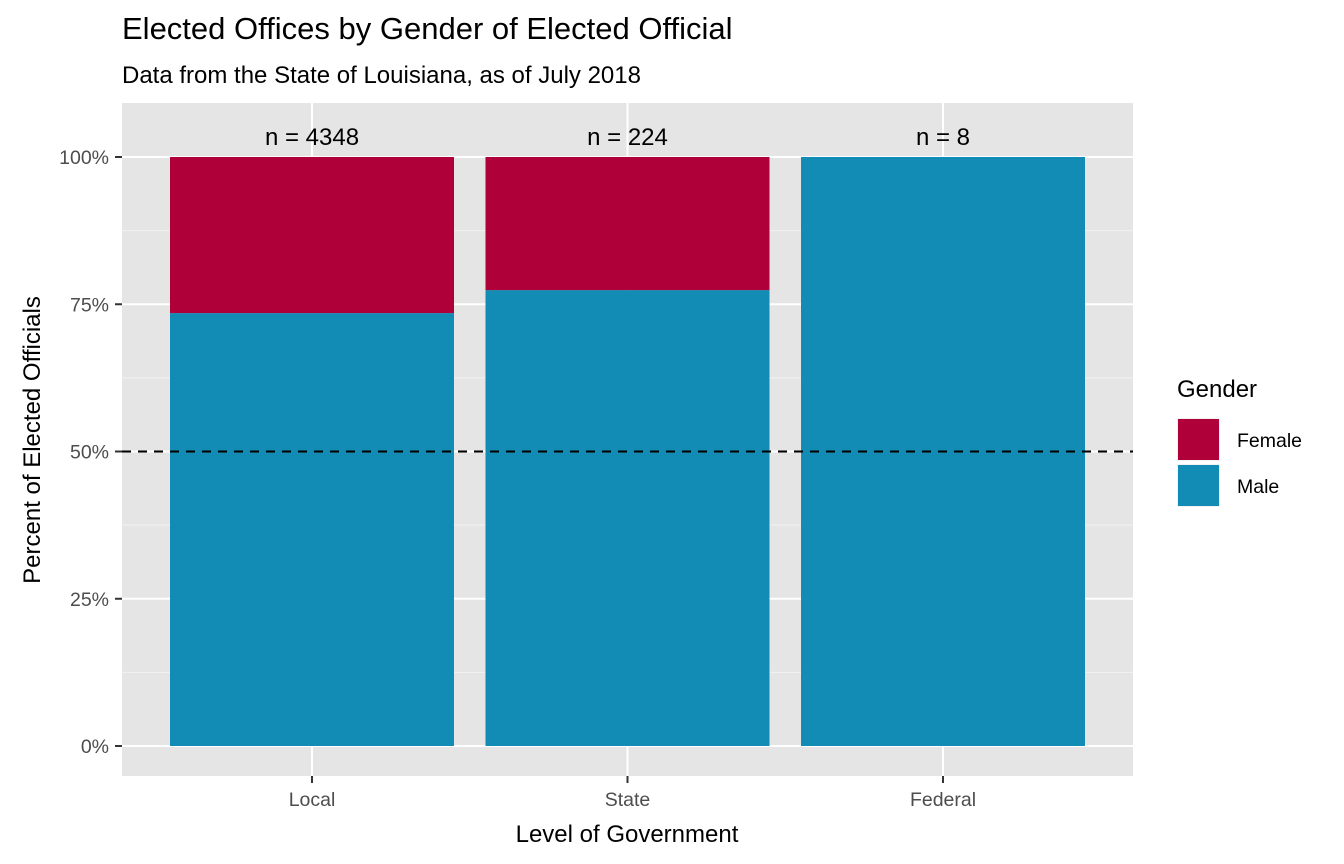 The height and width of the screenshot is (864, 1344). I want to click on y-tick-label: 25%, so click(89, 600).